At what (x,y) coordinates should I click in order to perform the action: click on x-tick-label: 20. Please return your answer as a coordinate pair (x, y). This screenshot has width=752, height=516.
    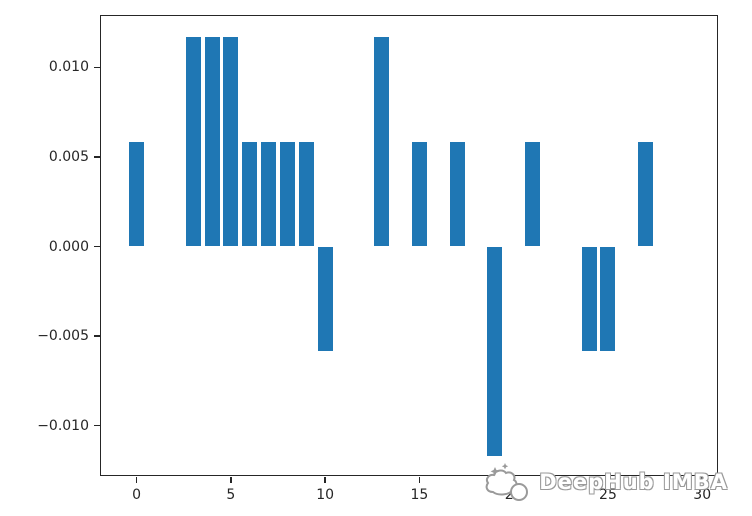
    Looking at the image, I should click on (513, 495).